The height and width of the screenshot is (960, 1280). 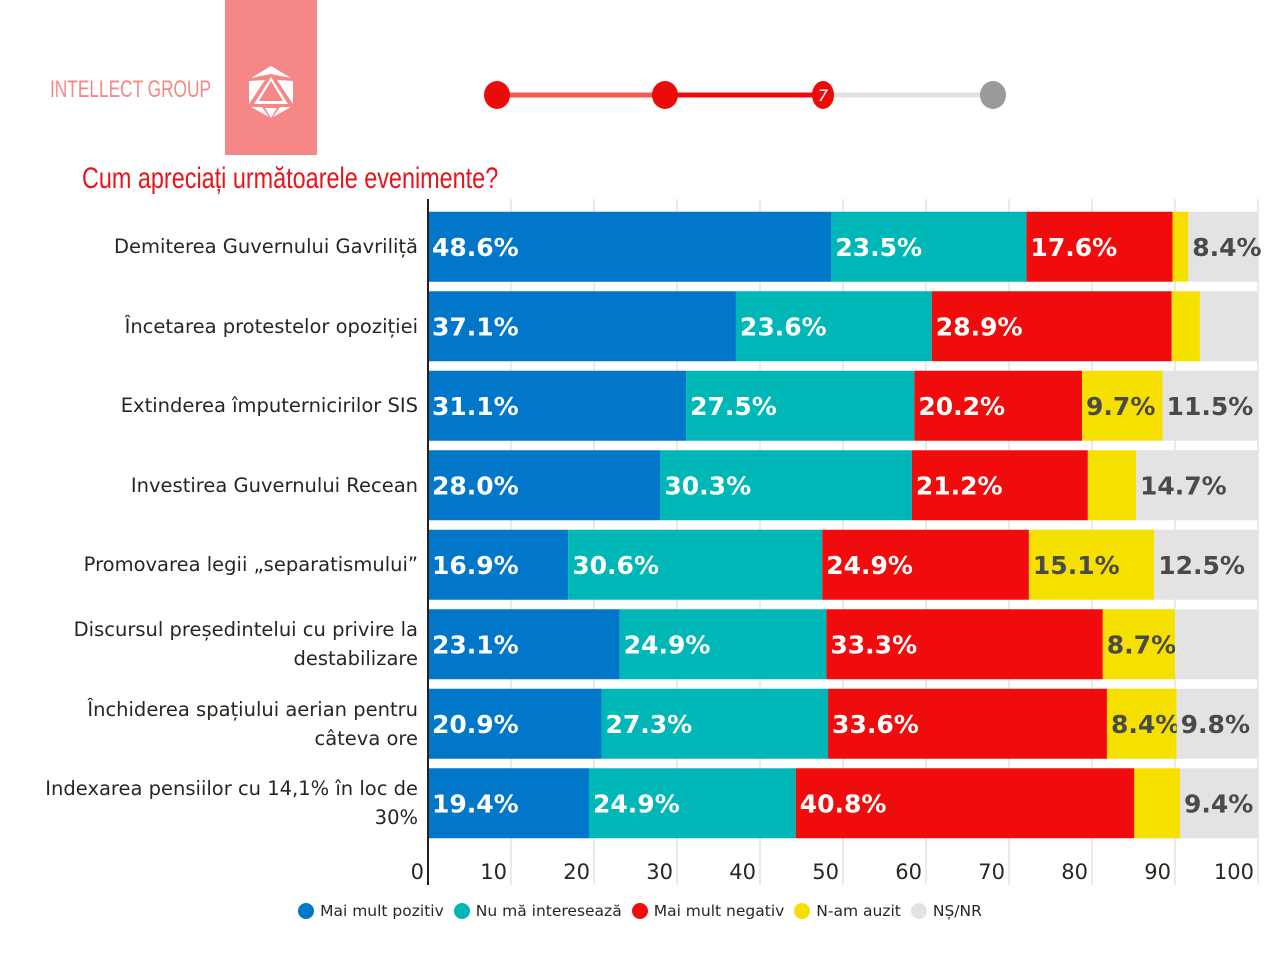 What do you see at coordinates (783, 326) in the screenshot?
I see `data-label: 23.6%` at bounding box center [783, 326].